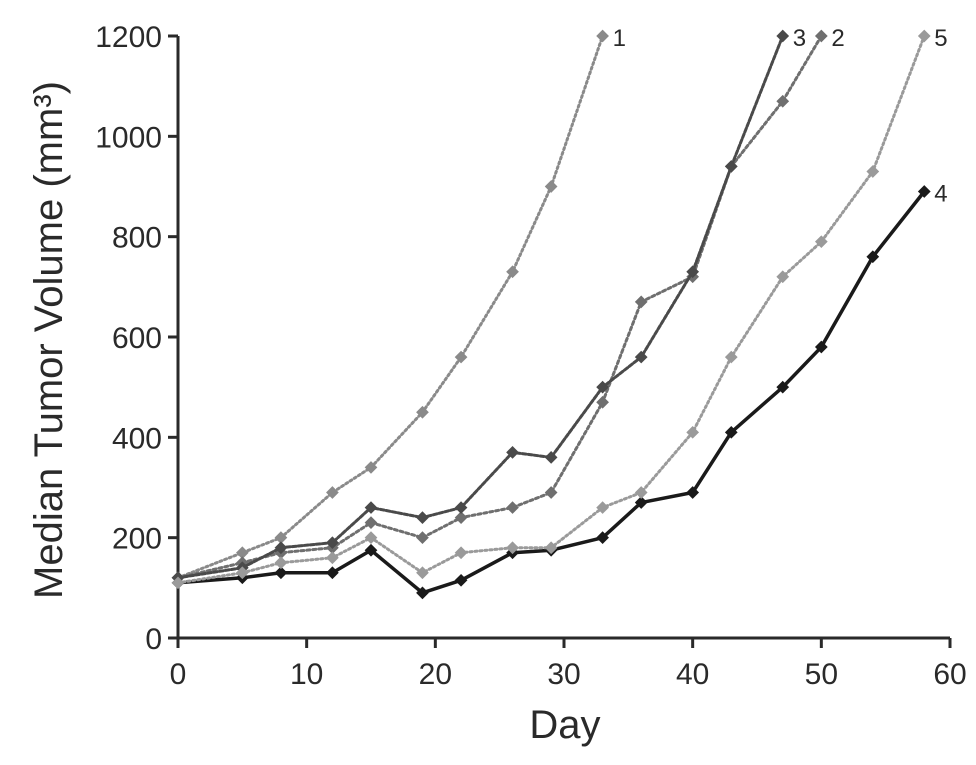  I want to click on y-tick-label: 400, so click(137, 438).